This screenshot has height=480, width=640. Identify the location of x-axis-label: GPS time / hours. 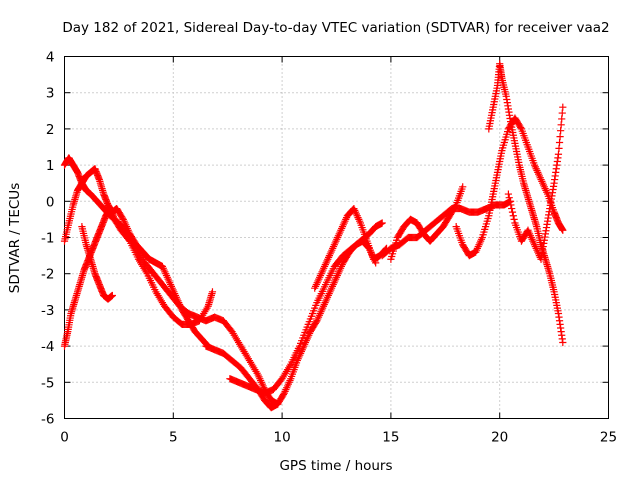
(335, 466).